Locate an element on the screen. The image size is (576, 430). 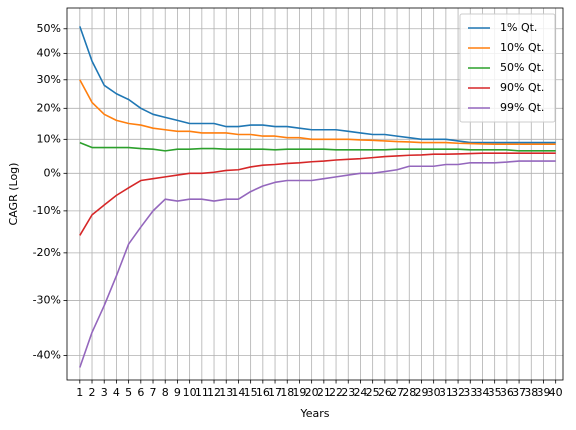
y-tick-label: 0% is located at coordinates (52, 172).